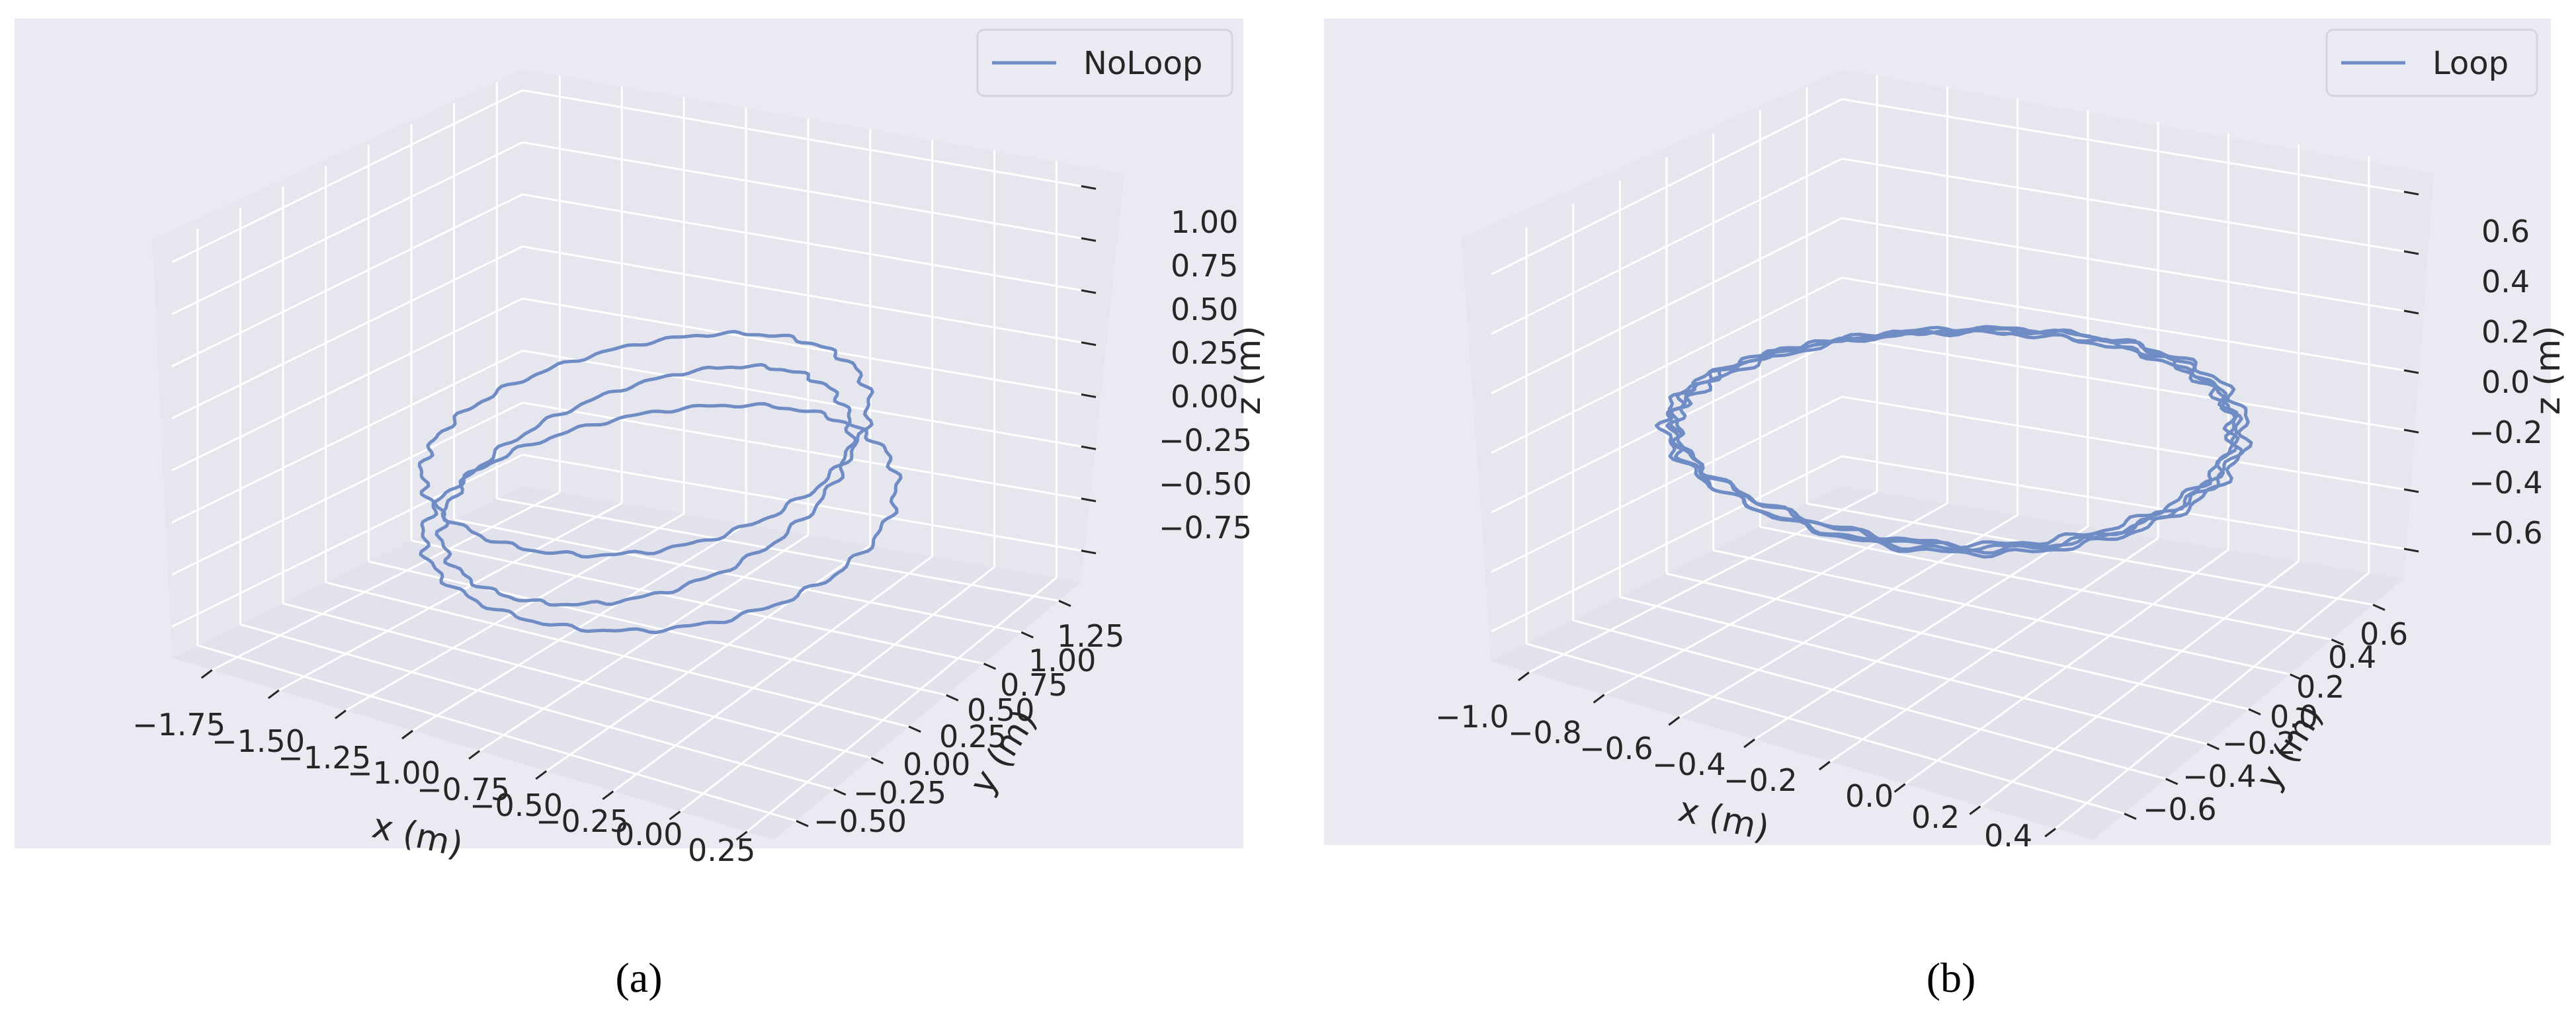  I want to click on panel-b-trajectory, so click(1953, 442).